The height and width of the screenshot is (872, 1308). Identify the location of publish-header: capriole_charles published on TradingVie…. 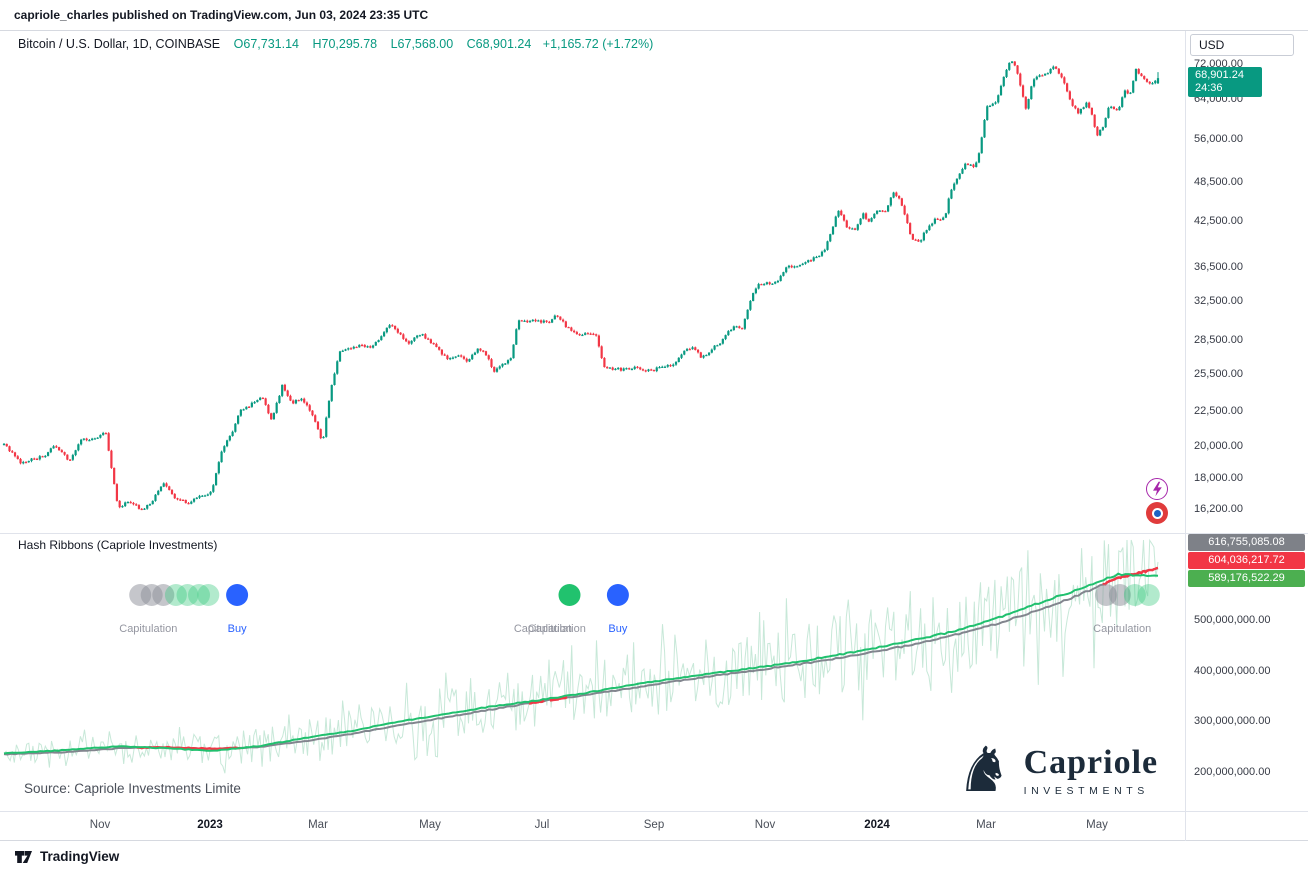
(654, 15).